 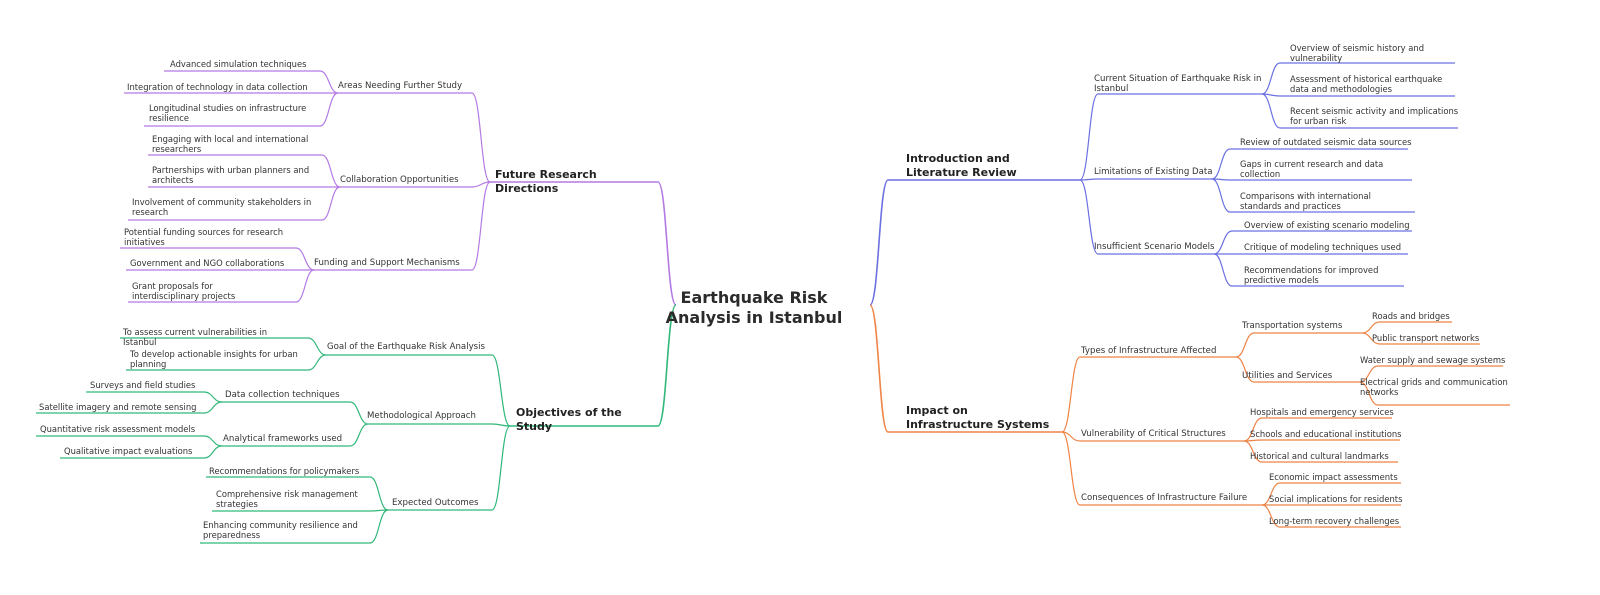 I want to click on subtopic-label: Critique of modeling techniques used, so click(x=1323, y=247).